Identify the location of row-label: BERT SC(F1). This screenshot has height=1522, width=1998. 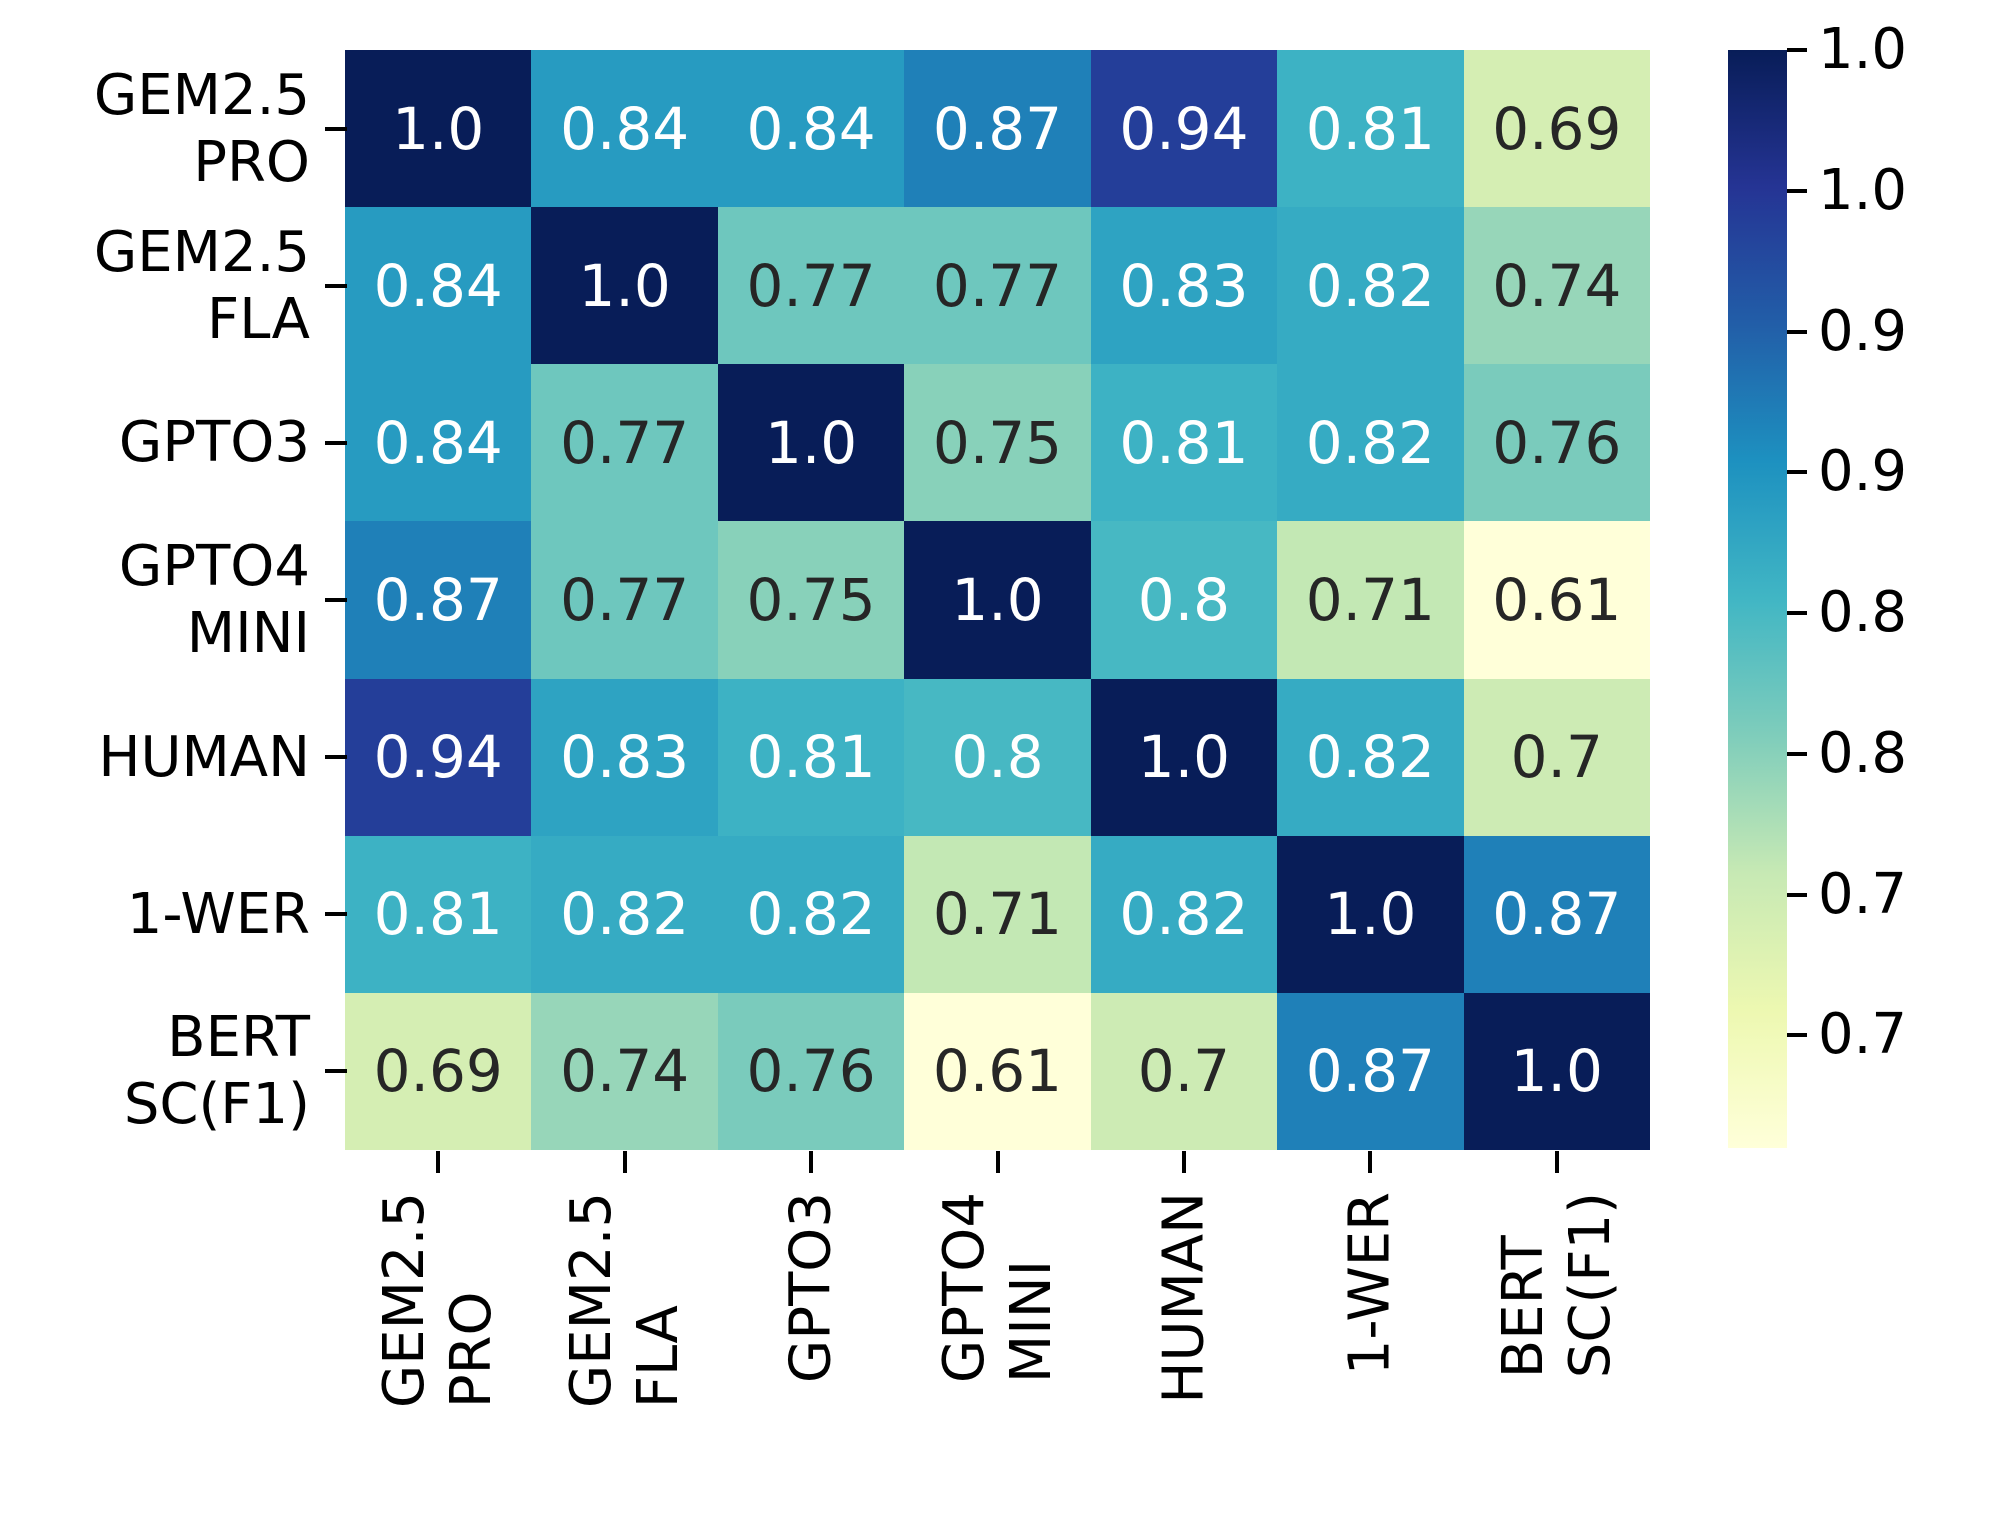
(216, 1071).